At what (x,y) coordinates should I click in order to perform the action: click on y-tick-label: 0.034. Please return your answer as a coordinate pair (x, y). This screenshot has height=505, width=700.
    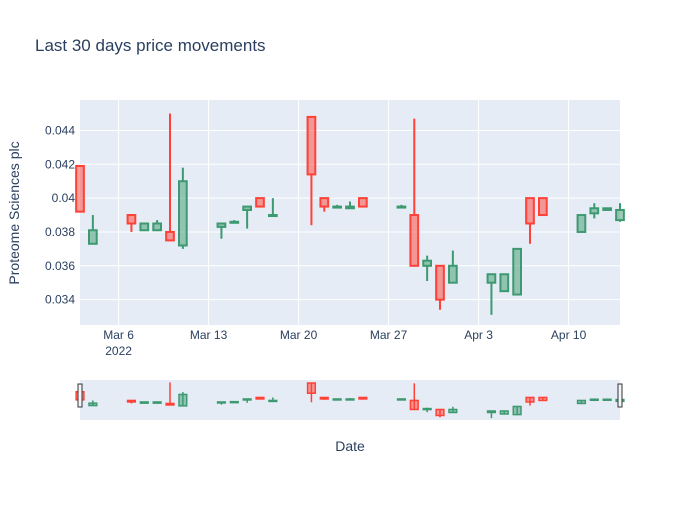
    Looking at the image, I should click on (60, 300).